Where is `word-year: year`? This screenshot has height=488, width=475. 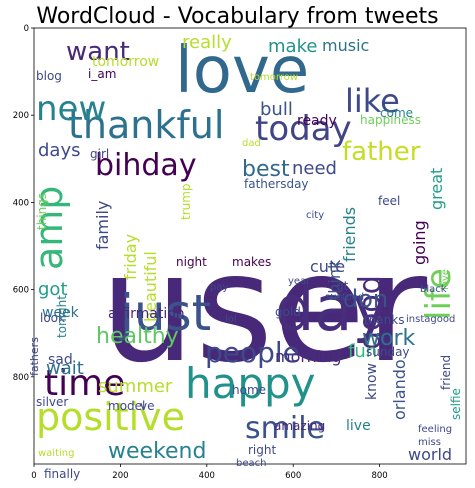
word-year: year is located at coordinates (299, 281).